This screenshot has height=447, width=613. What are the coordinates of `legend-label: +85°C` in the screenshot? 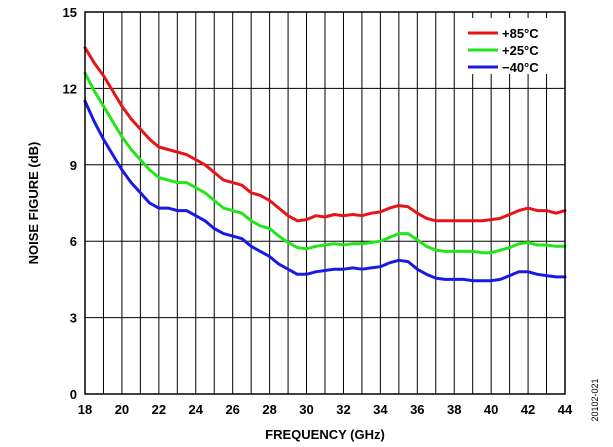 It's located at (520, 33).